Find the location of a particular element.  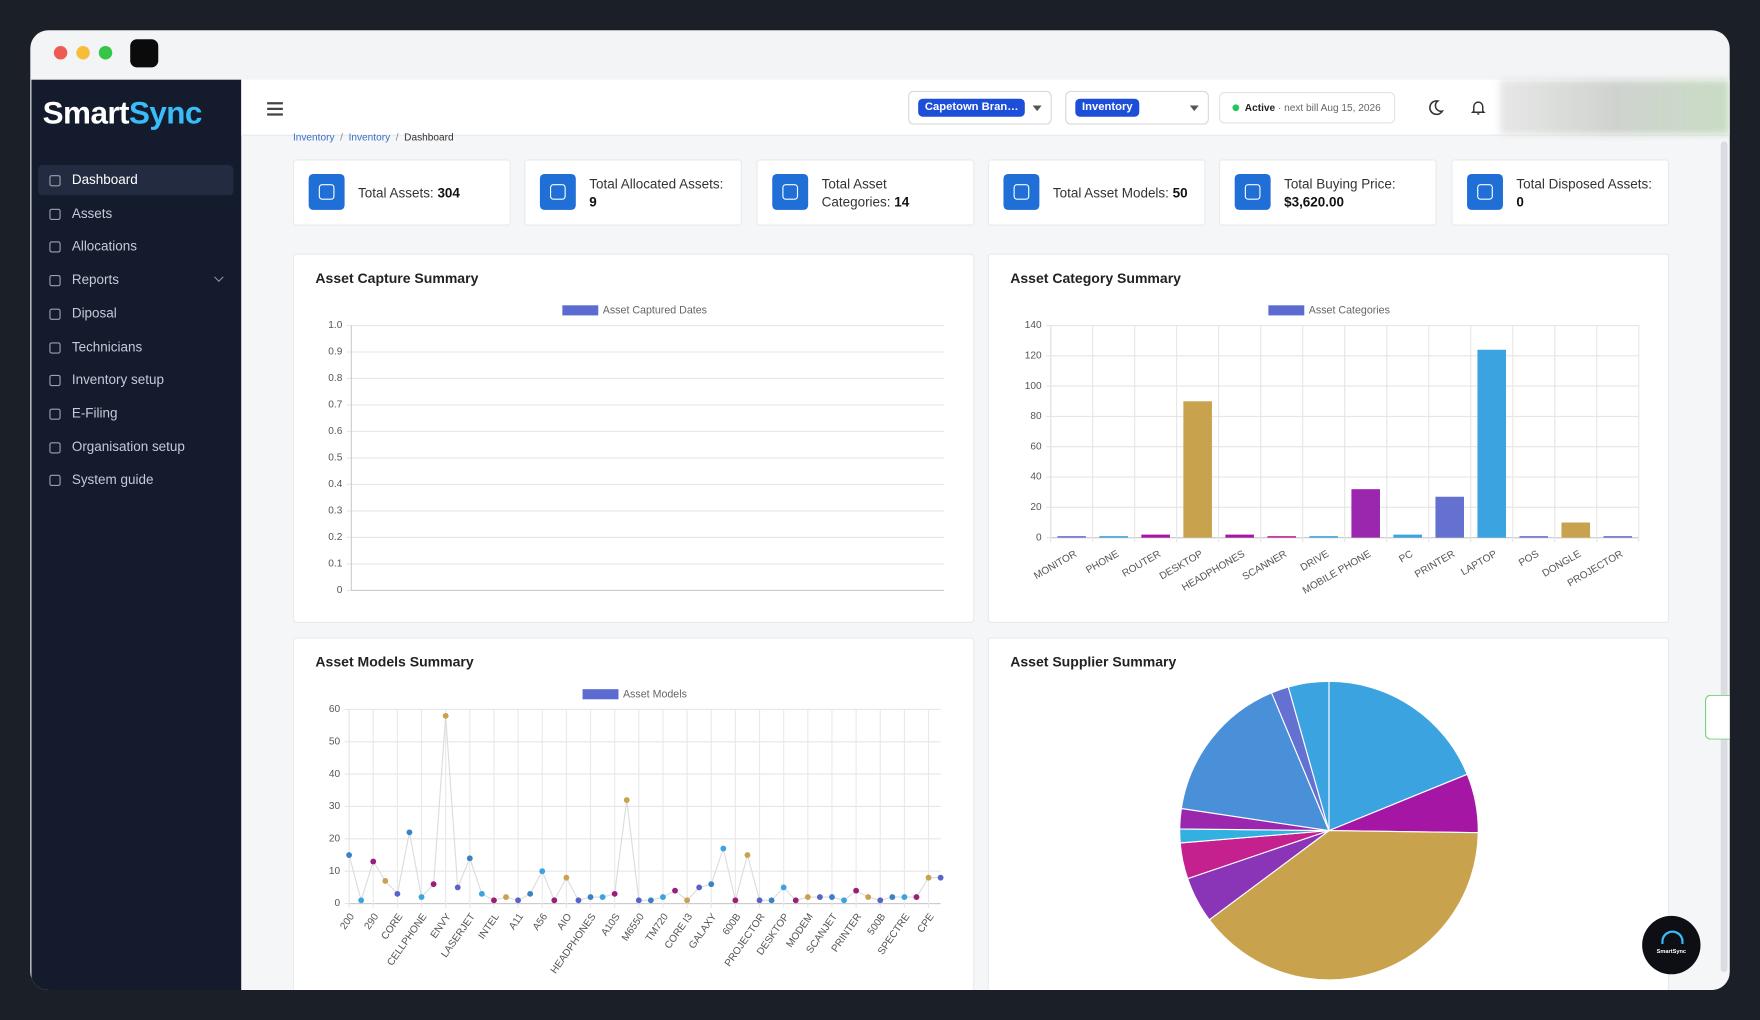

stat-label: Total Asset Categories: is located at coordinates (856, 192).